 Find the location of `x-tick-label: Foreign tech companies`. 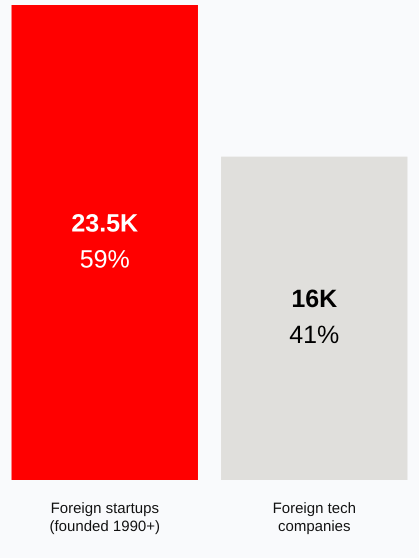

x-tick-label: Foreign tech companies is located at coordinates (314, 518).